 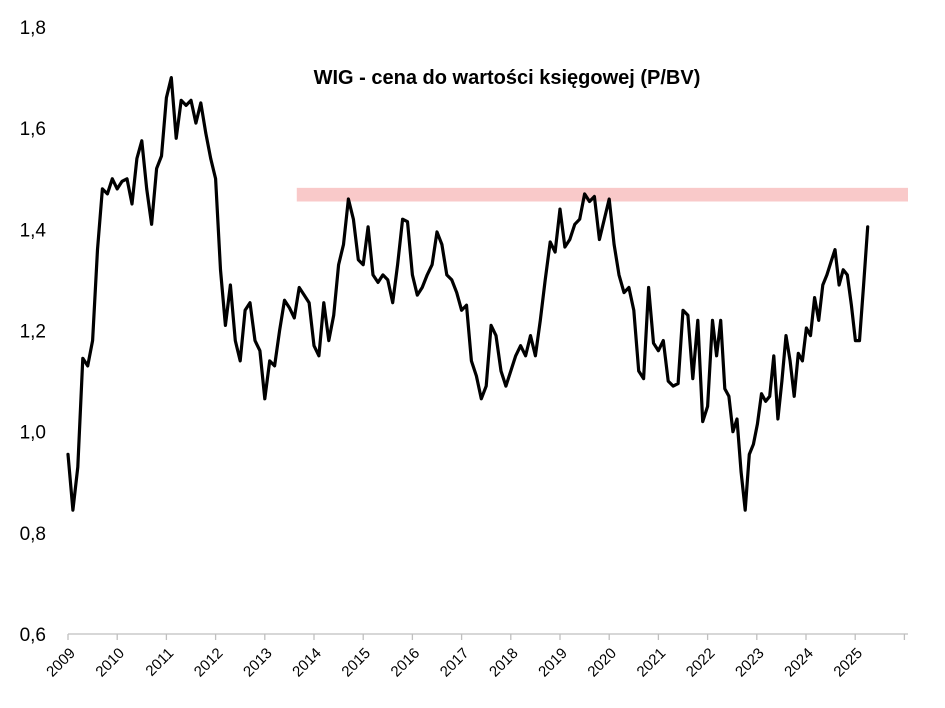 What do you see at coordinates (602, 663) in the screenshot?
I see `x-tick-label: 2020` at bounding box center [602, 663].